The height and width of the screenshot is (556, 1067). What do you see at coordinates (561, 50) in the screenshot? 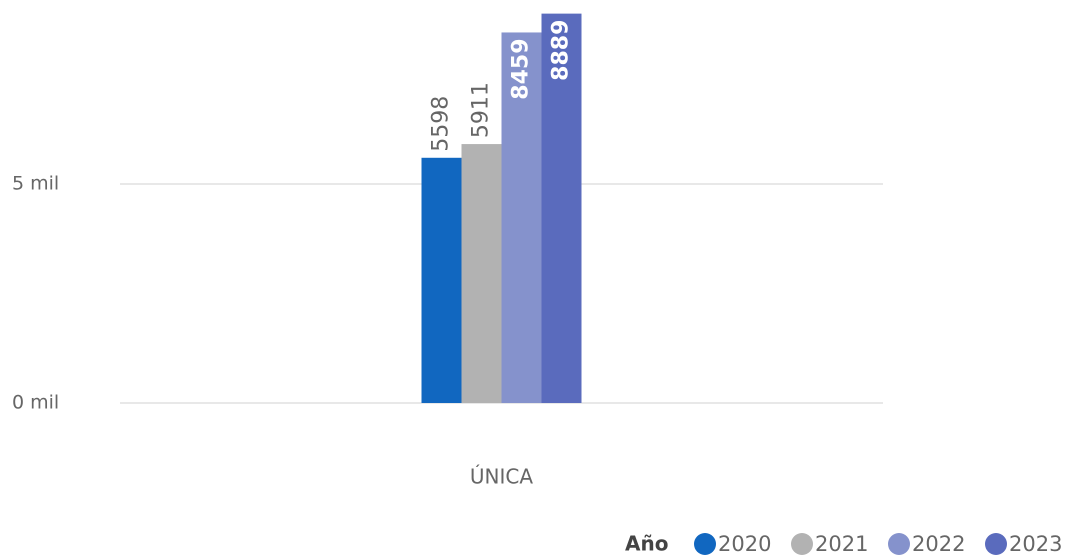
I see `data-label: 8889` at bounding box center [561, 50].